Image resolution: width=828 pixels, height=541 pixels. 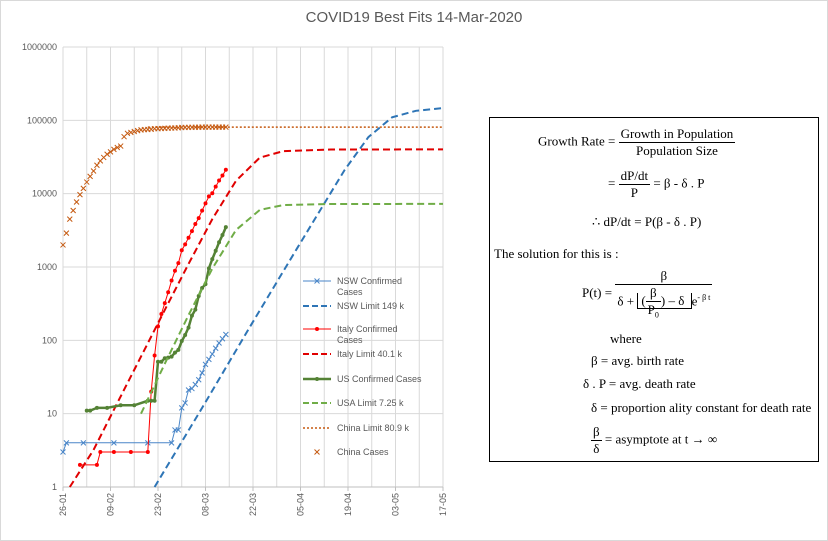 I want to click on dt: dt, so click(x=643, y=175).